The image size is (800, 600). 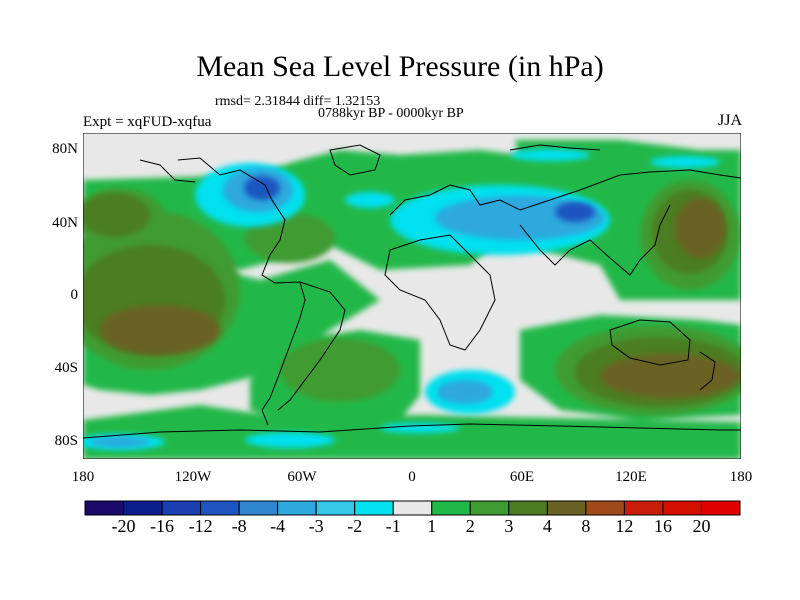 I want to click on lon-label-180w: 180, so click(x=83, y=477).